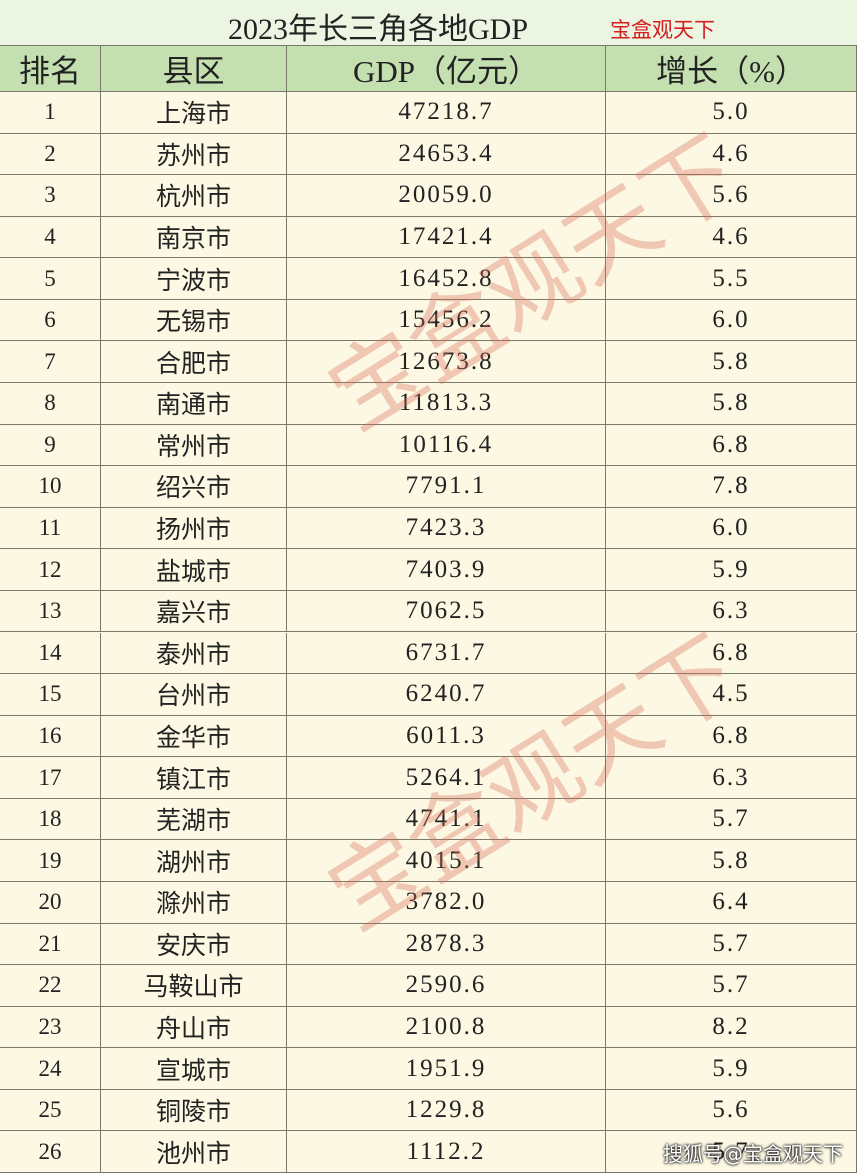 This screenshot has width=857, height=1173. What do you see at coordinates (446, 902) in the screenshot?
I see `table-cell: 3782.0` at bounding box center [446, 902].